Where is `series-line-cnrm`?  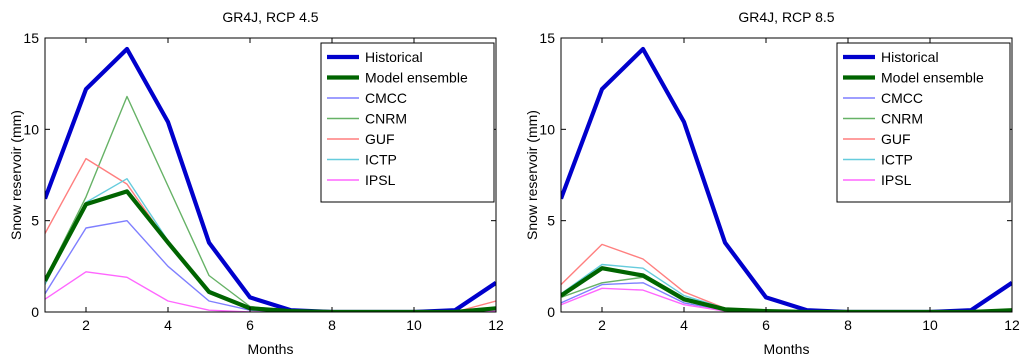 series-line-cnrm is located at coordinates (786, 294).